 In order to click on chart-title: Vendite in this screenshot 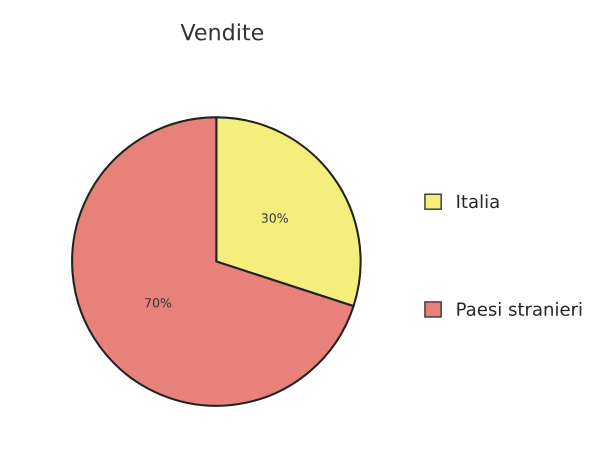, I will do `click(222, 32)`.